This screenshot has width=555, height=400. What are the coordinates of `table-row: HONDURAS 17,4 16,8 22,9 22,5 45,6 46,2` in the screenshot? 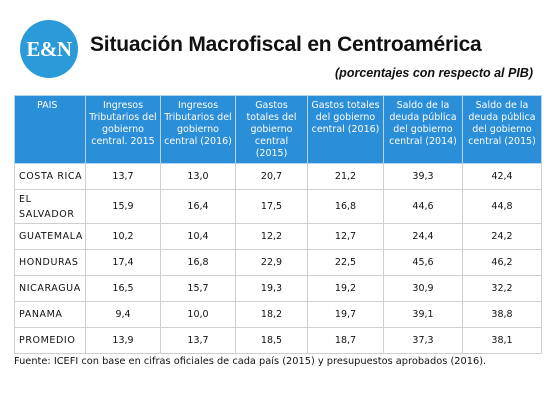 It's located at (278, 262).